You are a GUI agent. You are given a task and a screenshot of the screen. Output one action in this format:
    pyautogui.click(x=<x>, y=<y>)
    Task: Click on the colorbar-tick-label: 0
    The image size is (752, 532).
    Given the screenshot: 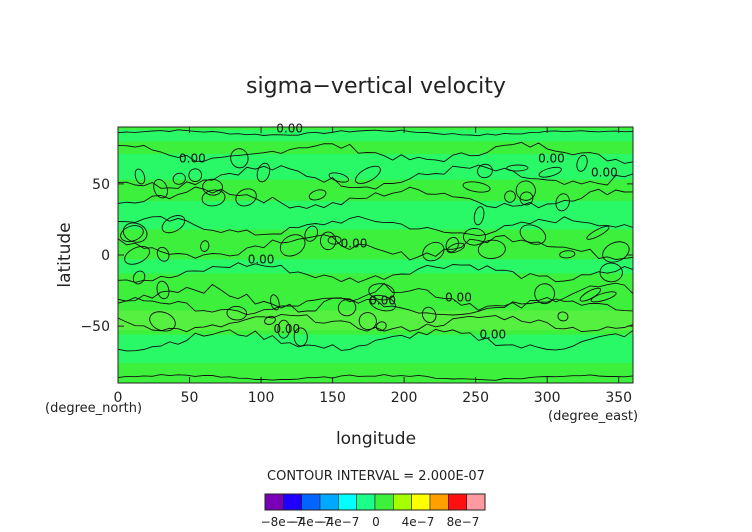 What is the action you would take?
    pyautogui.click(x=376, y=522)
    